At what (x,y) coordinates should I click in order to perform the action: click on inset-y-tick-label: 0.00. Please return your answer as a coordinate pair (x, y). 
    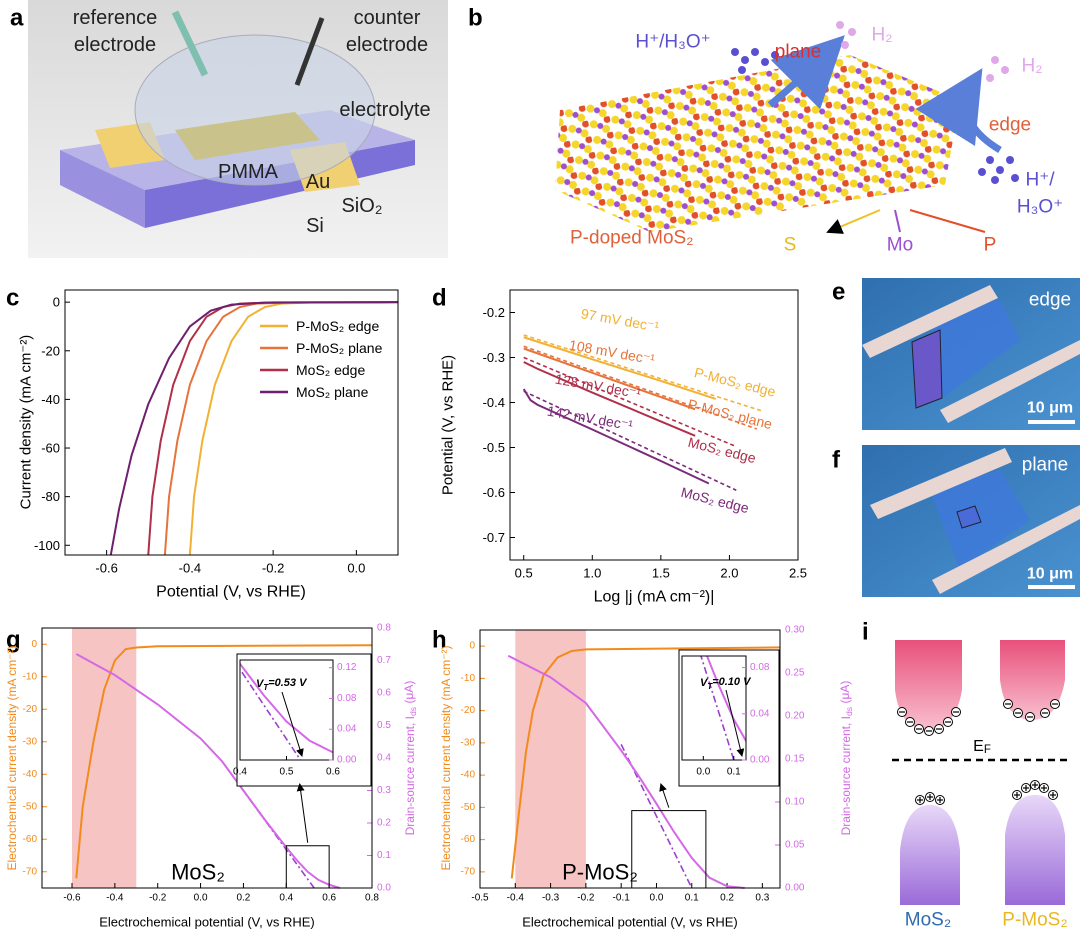
    Looking at the image, I should click on (760, 760).